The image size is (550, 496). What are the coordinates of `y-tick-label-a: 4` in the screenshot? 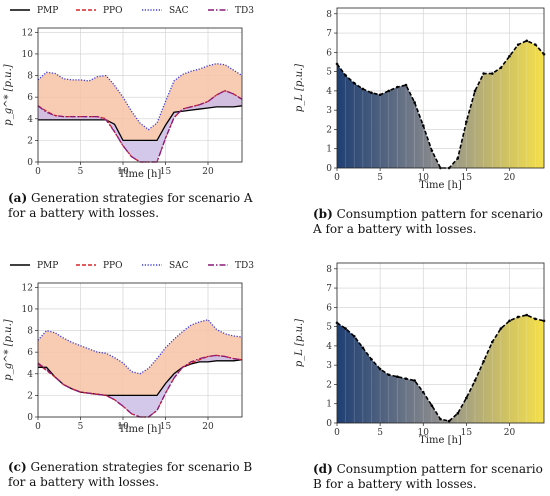 It's located at (30, 120).